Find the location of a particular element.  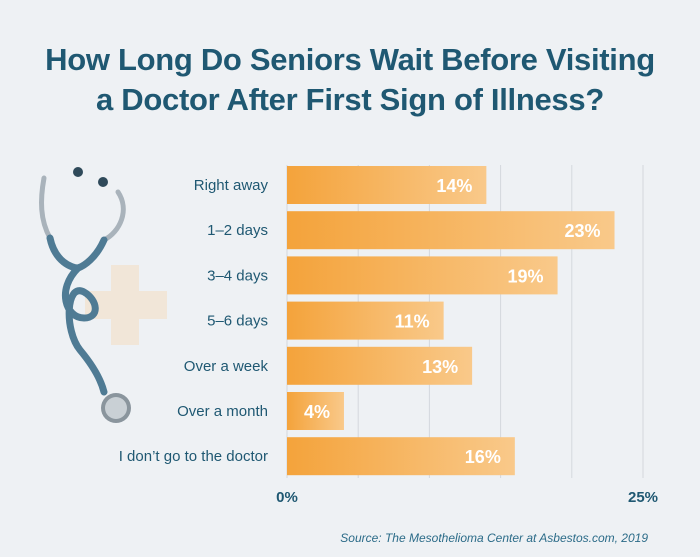

axis-tick-labels: 0% 25% is located at coordinates (467, 497).